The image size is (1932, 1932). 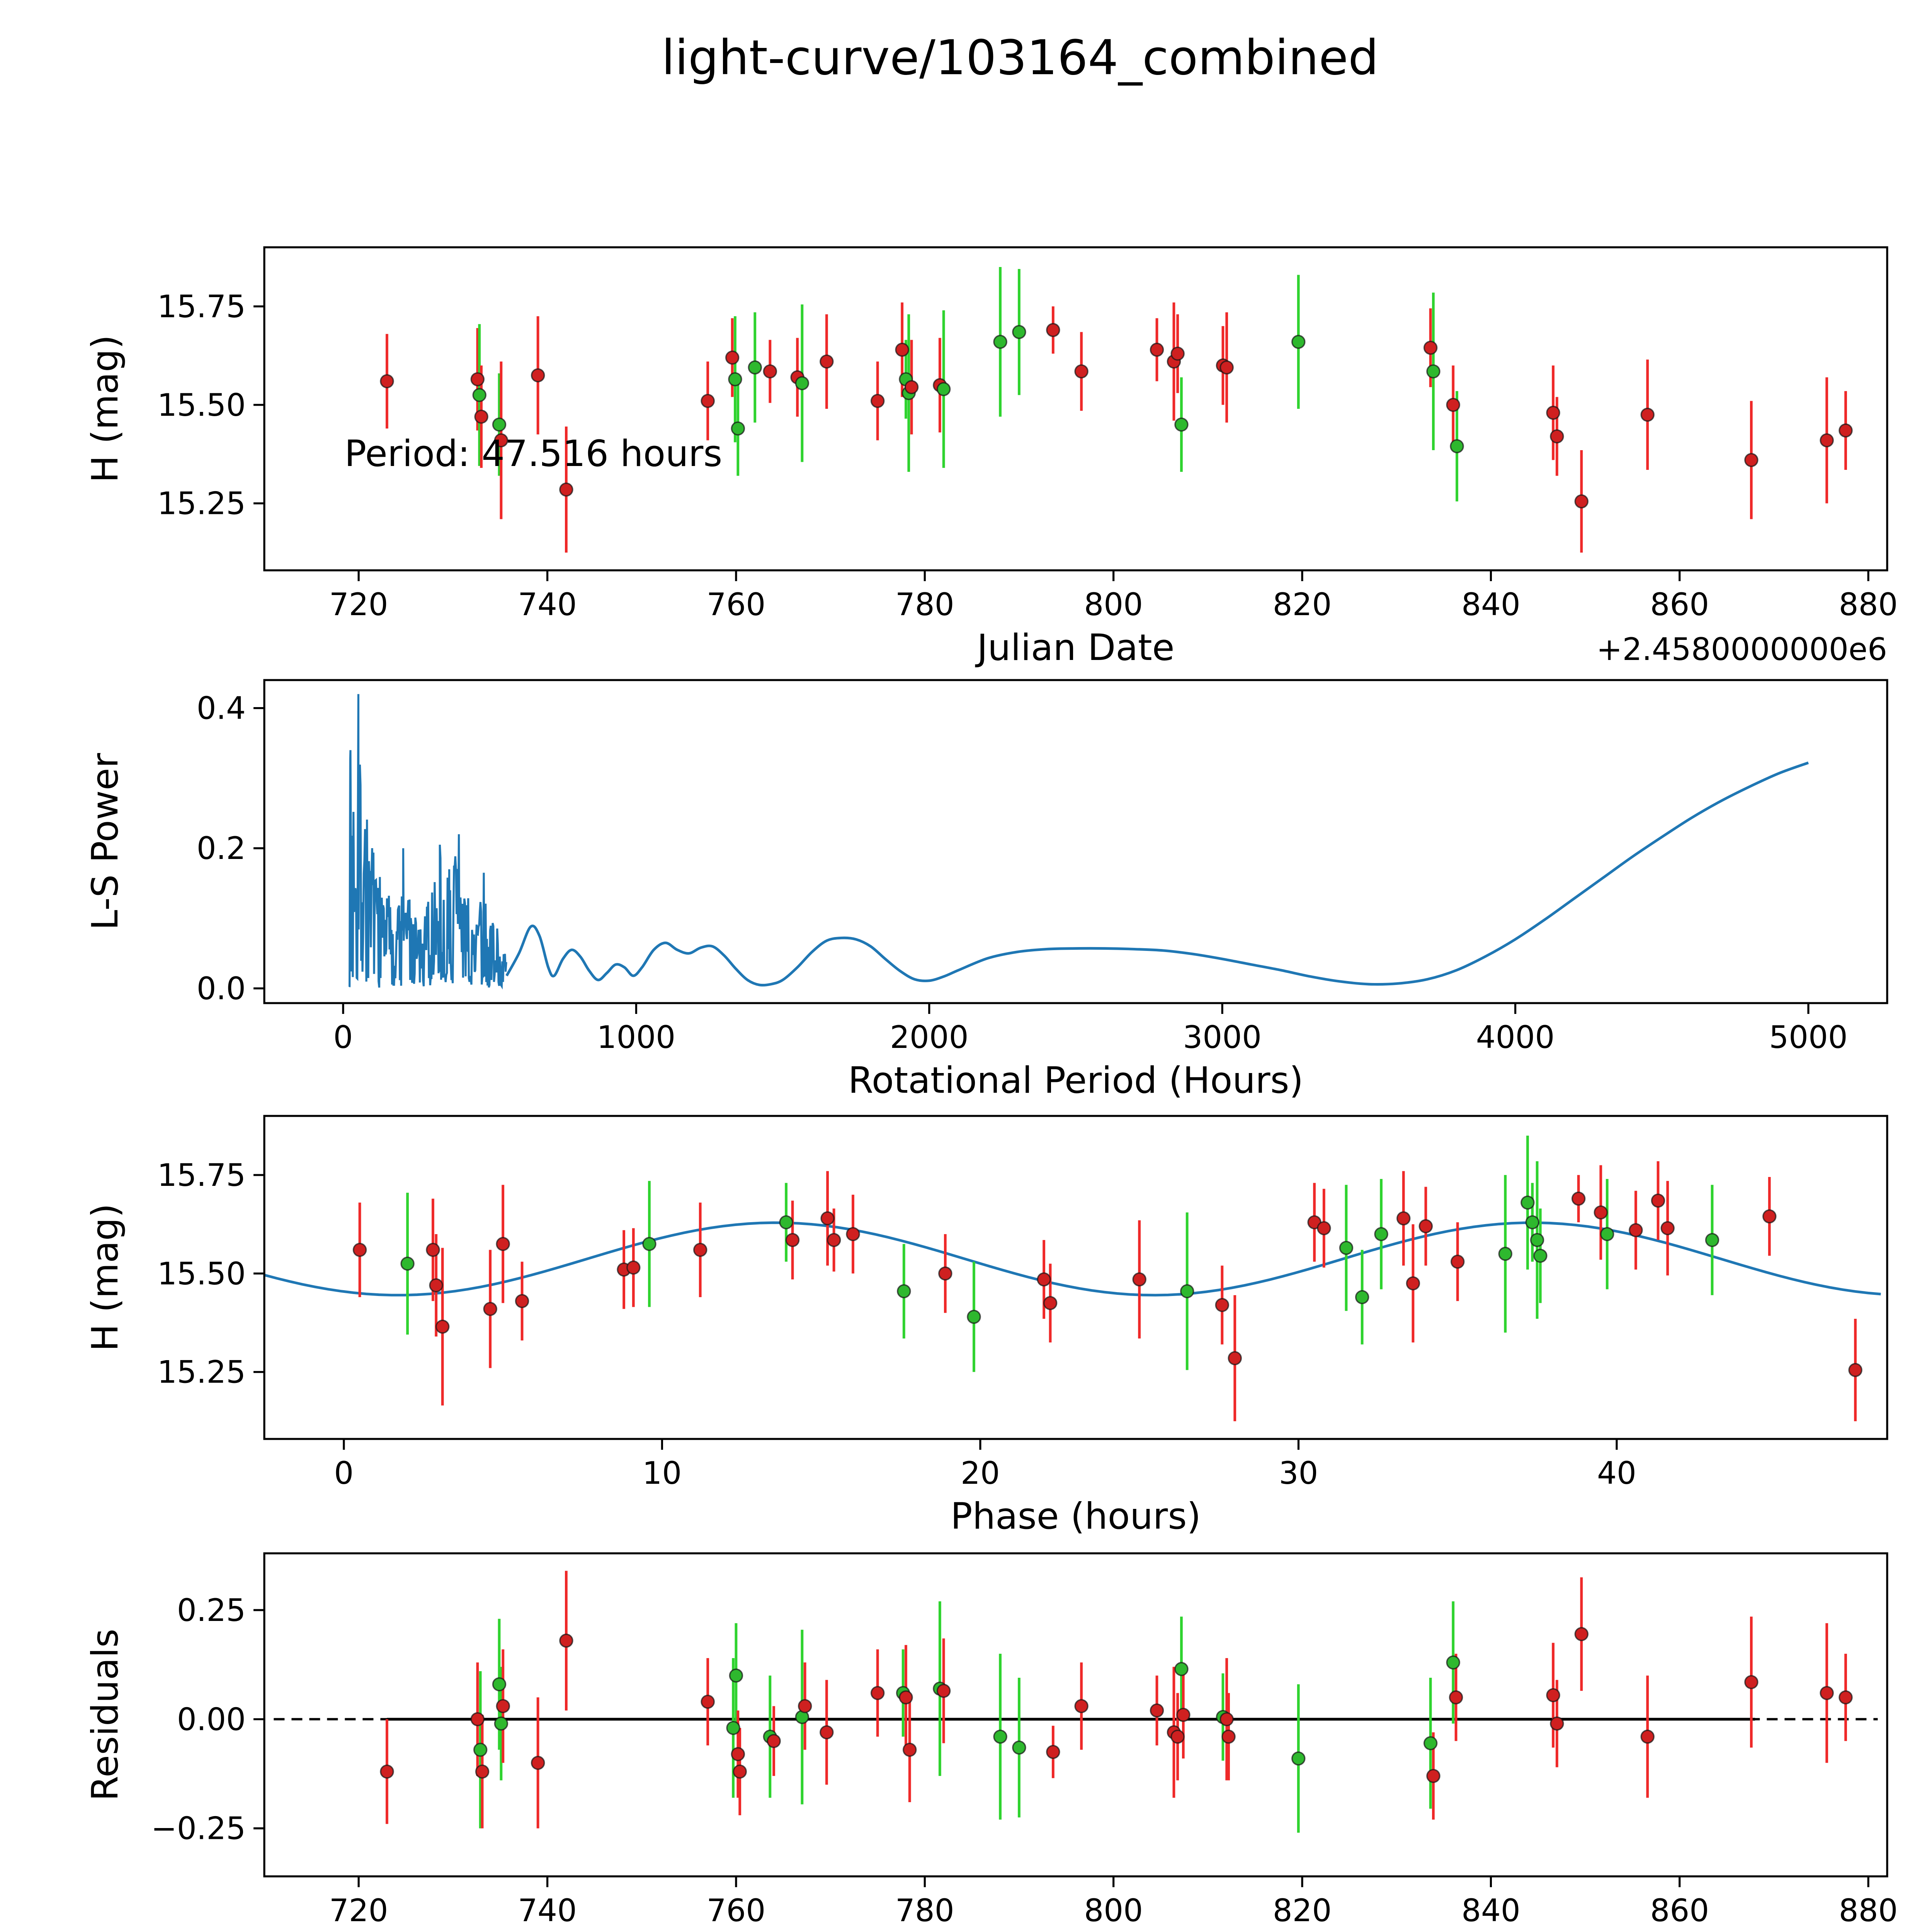 I want to click on x-tick-label: 0, so click(x=344, y=1473).